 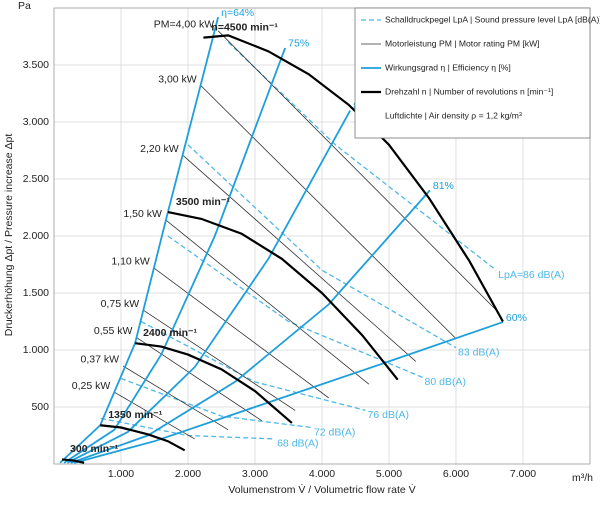 What do you see at coordinates (443, 186) in the screenshot?
I see `efficiency-label: 81%` at bounding box center [443, 186].